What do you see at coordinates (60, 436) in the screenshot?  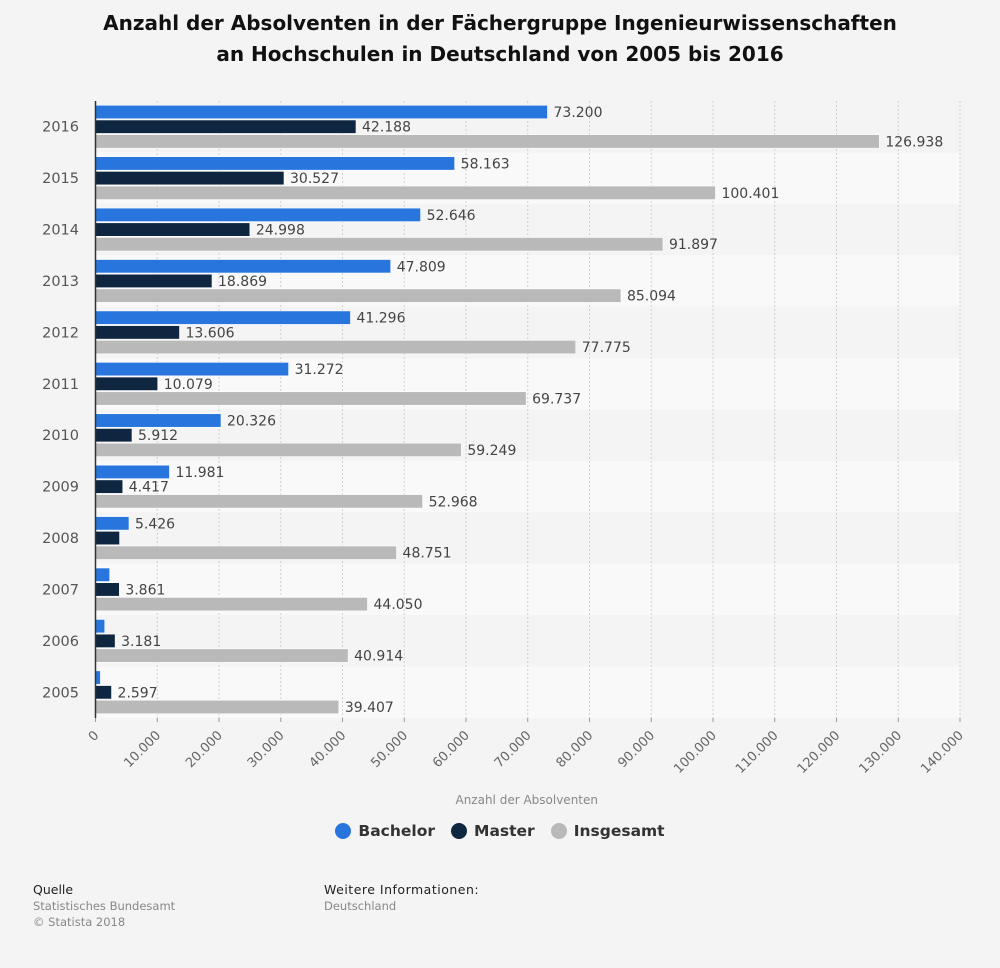 I see `y-tick-label: 2010` at bounding box center [60, 436].